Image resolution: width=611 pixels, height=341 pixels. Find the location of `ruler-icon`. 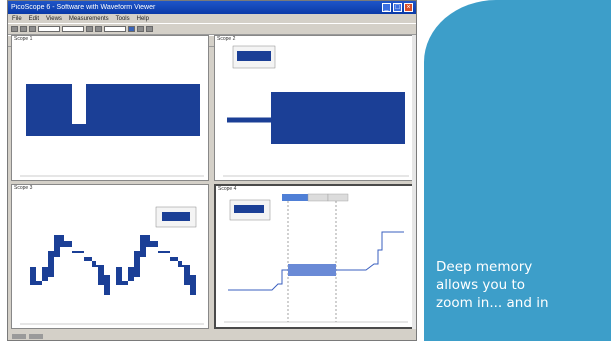

ruler-icon is located at coordinates (149, 29).